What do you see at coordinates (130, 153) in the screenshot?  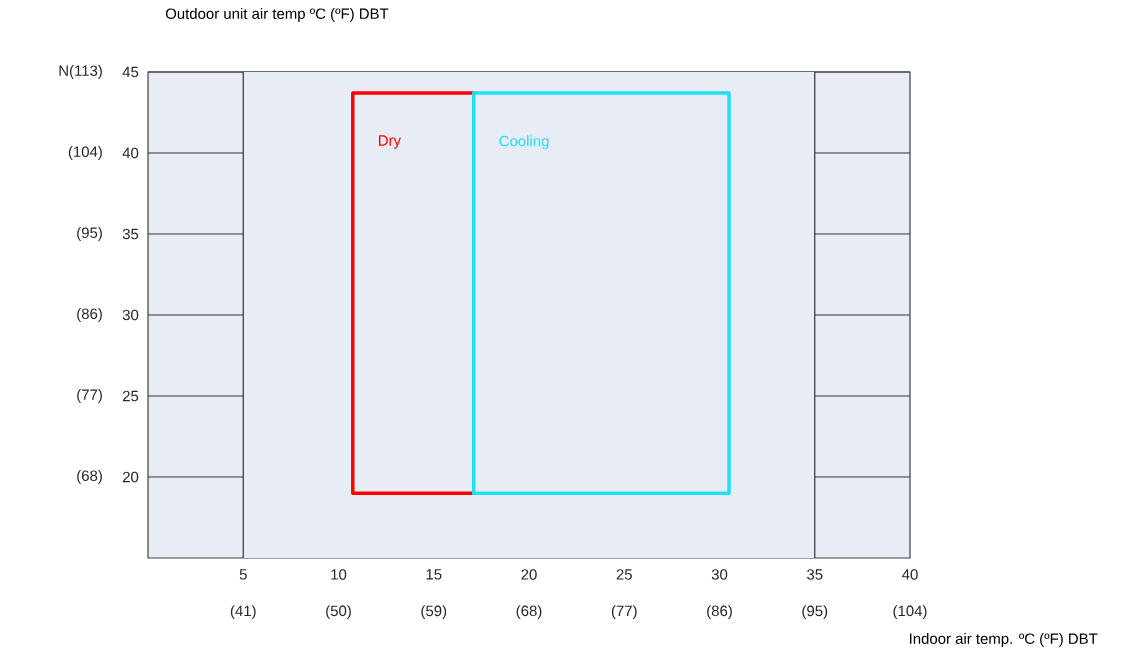 I see `y-tick-label: 40` at bounding box center [130, 153].